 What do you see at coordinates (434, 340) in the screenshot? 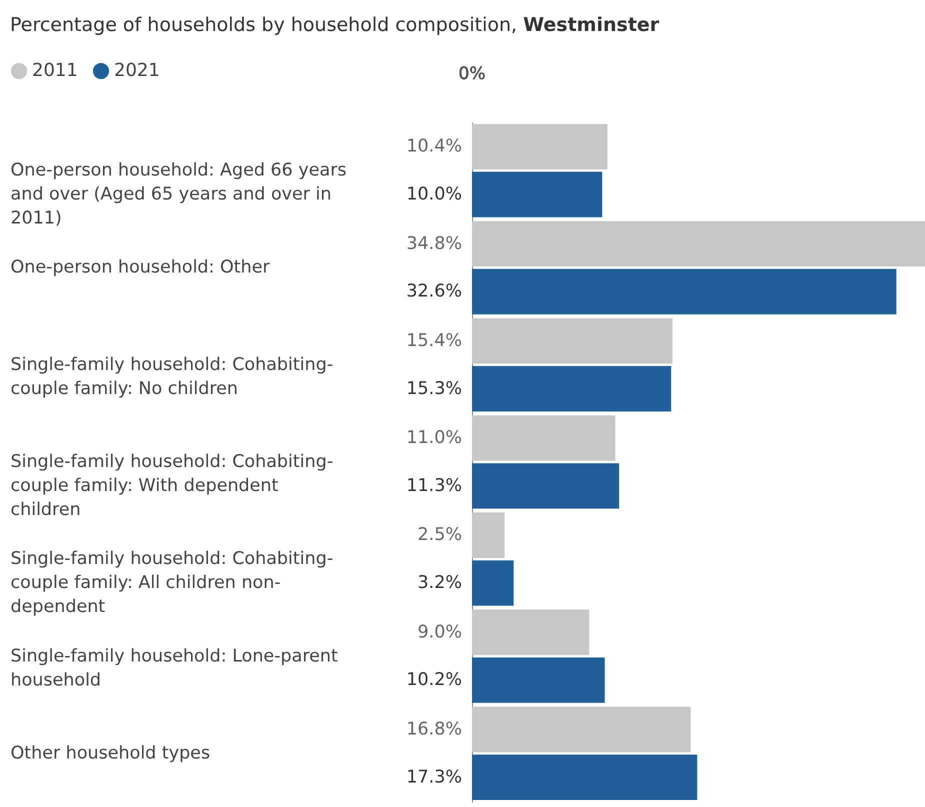
I see `data-label: 15.4%` at bounding box center [434, 340].